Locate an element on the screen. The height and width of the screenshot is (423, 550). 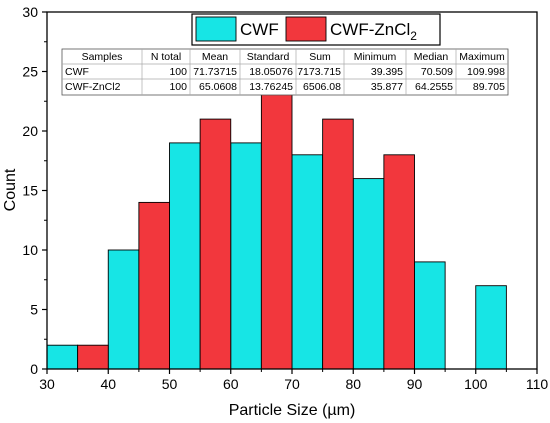
table-cell: 18.05076 is located at coordinates (271, 72).